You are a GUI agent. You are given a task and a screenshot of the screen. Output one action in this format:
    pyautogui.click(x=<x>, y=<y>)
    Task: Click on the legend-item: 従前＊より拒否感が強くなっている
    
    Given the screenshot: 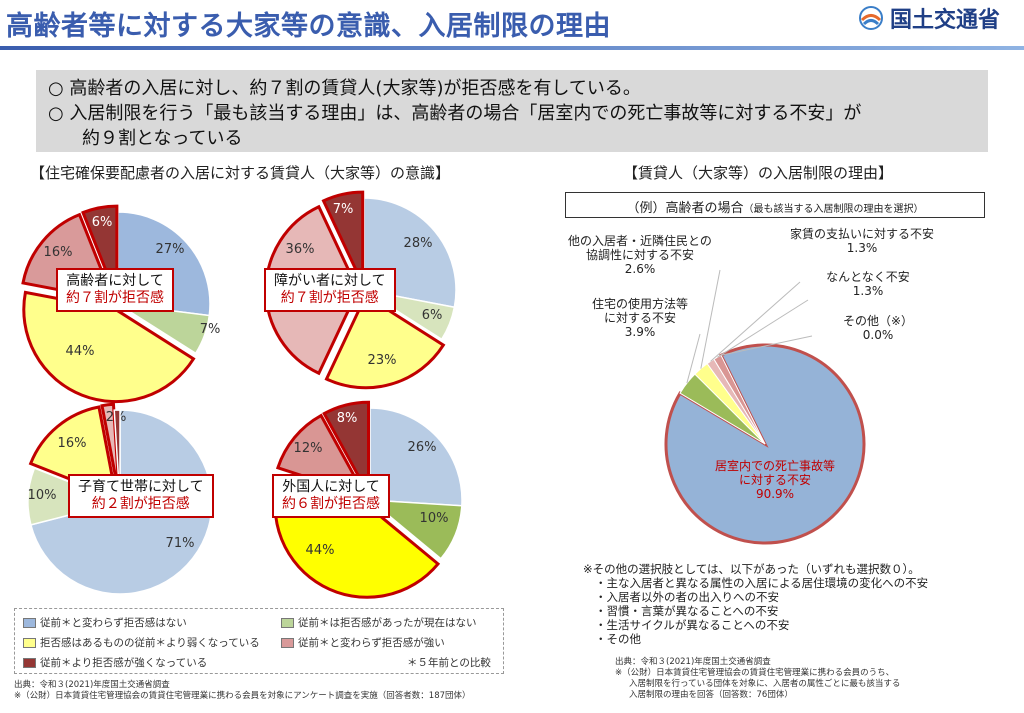 What is the action you would take?
    pyautogui.click(x=115, y=662)
    